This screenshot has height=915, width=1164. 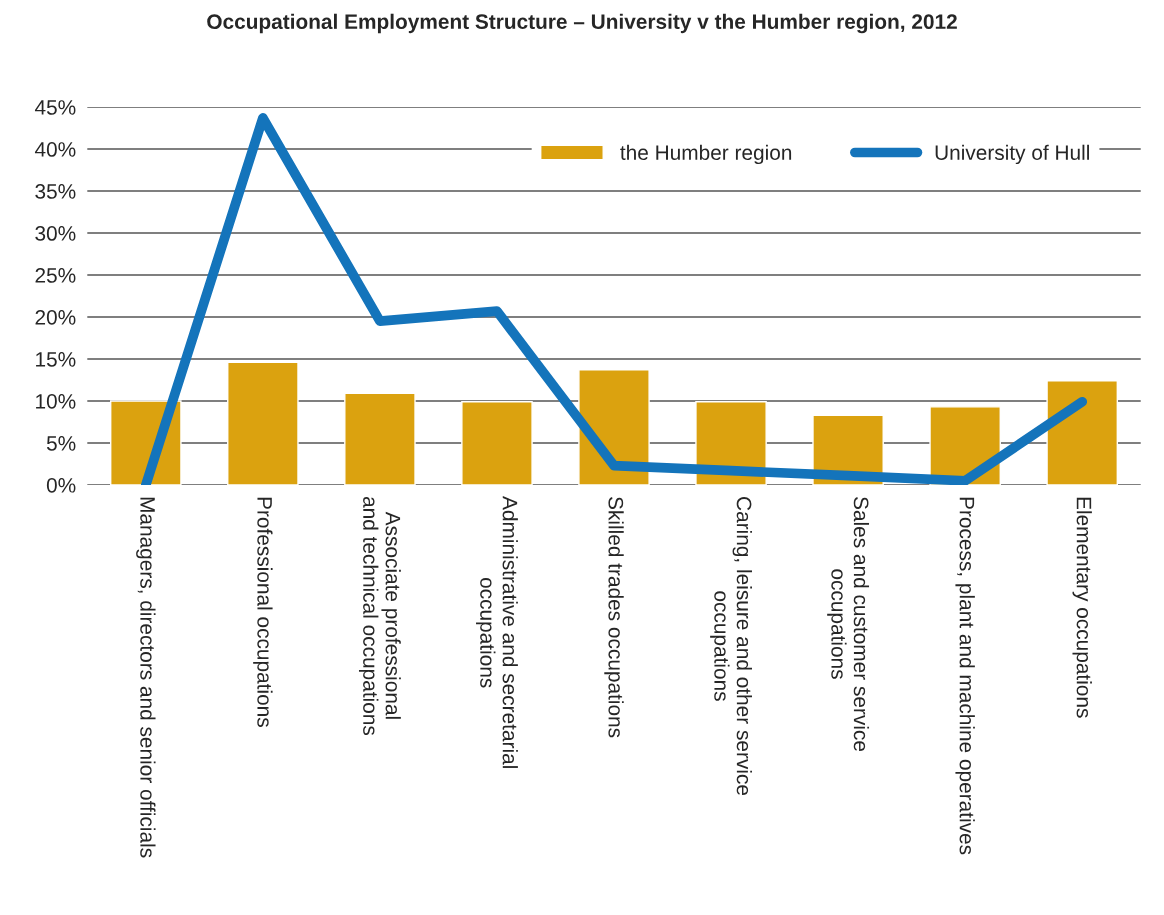 What do you see at coordinates (1082, 607) in the screenshot?
I see `x-tick-label: Elementary occupations` at bounding box center [1082, 607].